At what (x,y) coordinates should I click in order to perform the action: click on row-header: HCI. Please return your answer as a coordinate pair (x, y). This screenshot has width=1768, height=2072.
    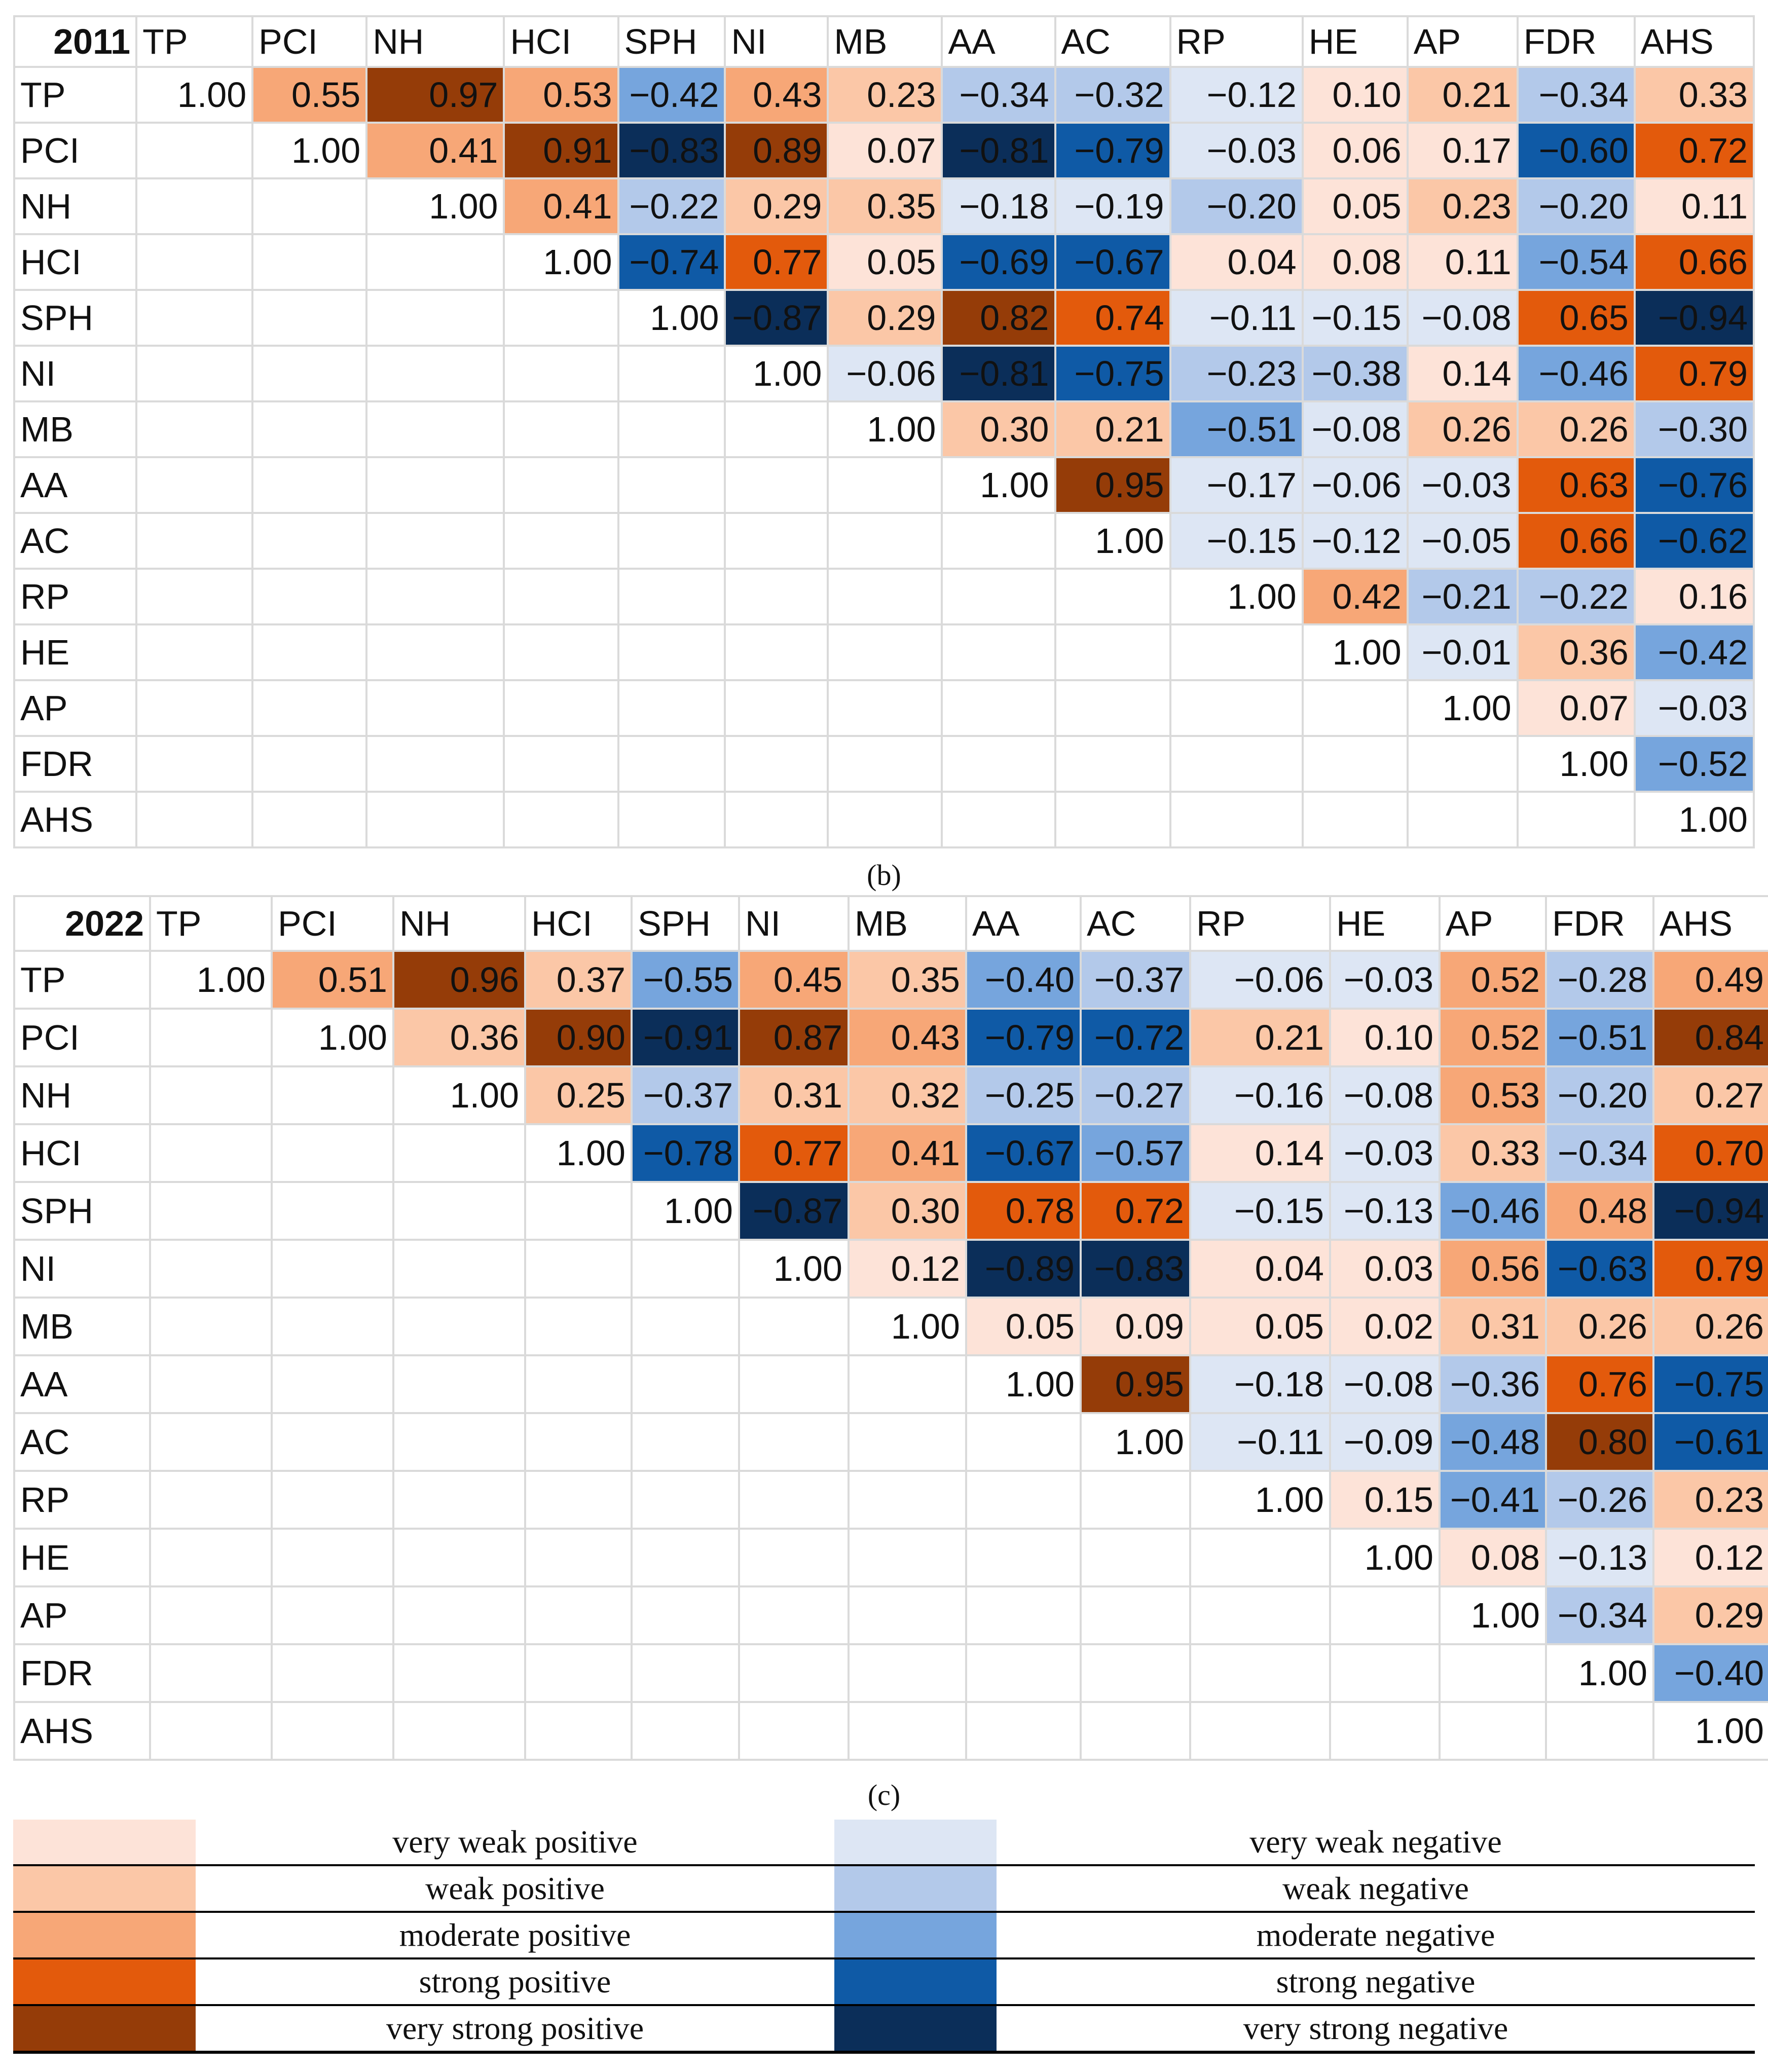
    Looking at the image, I should click on (82, 1153).